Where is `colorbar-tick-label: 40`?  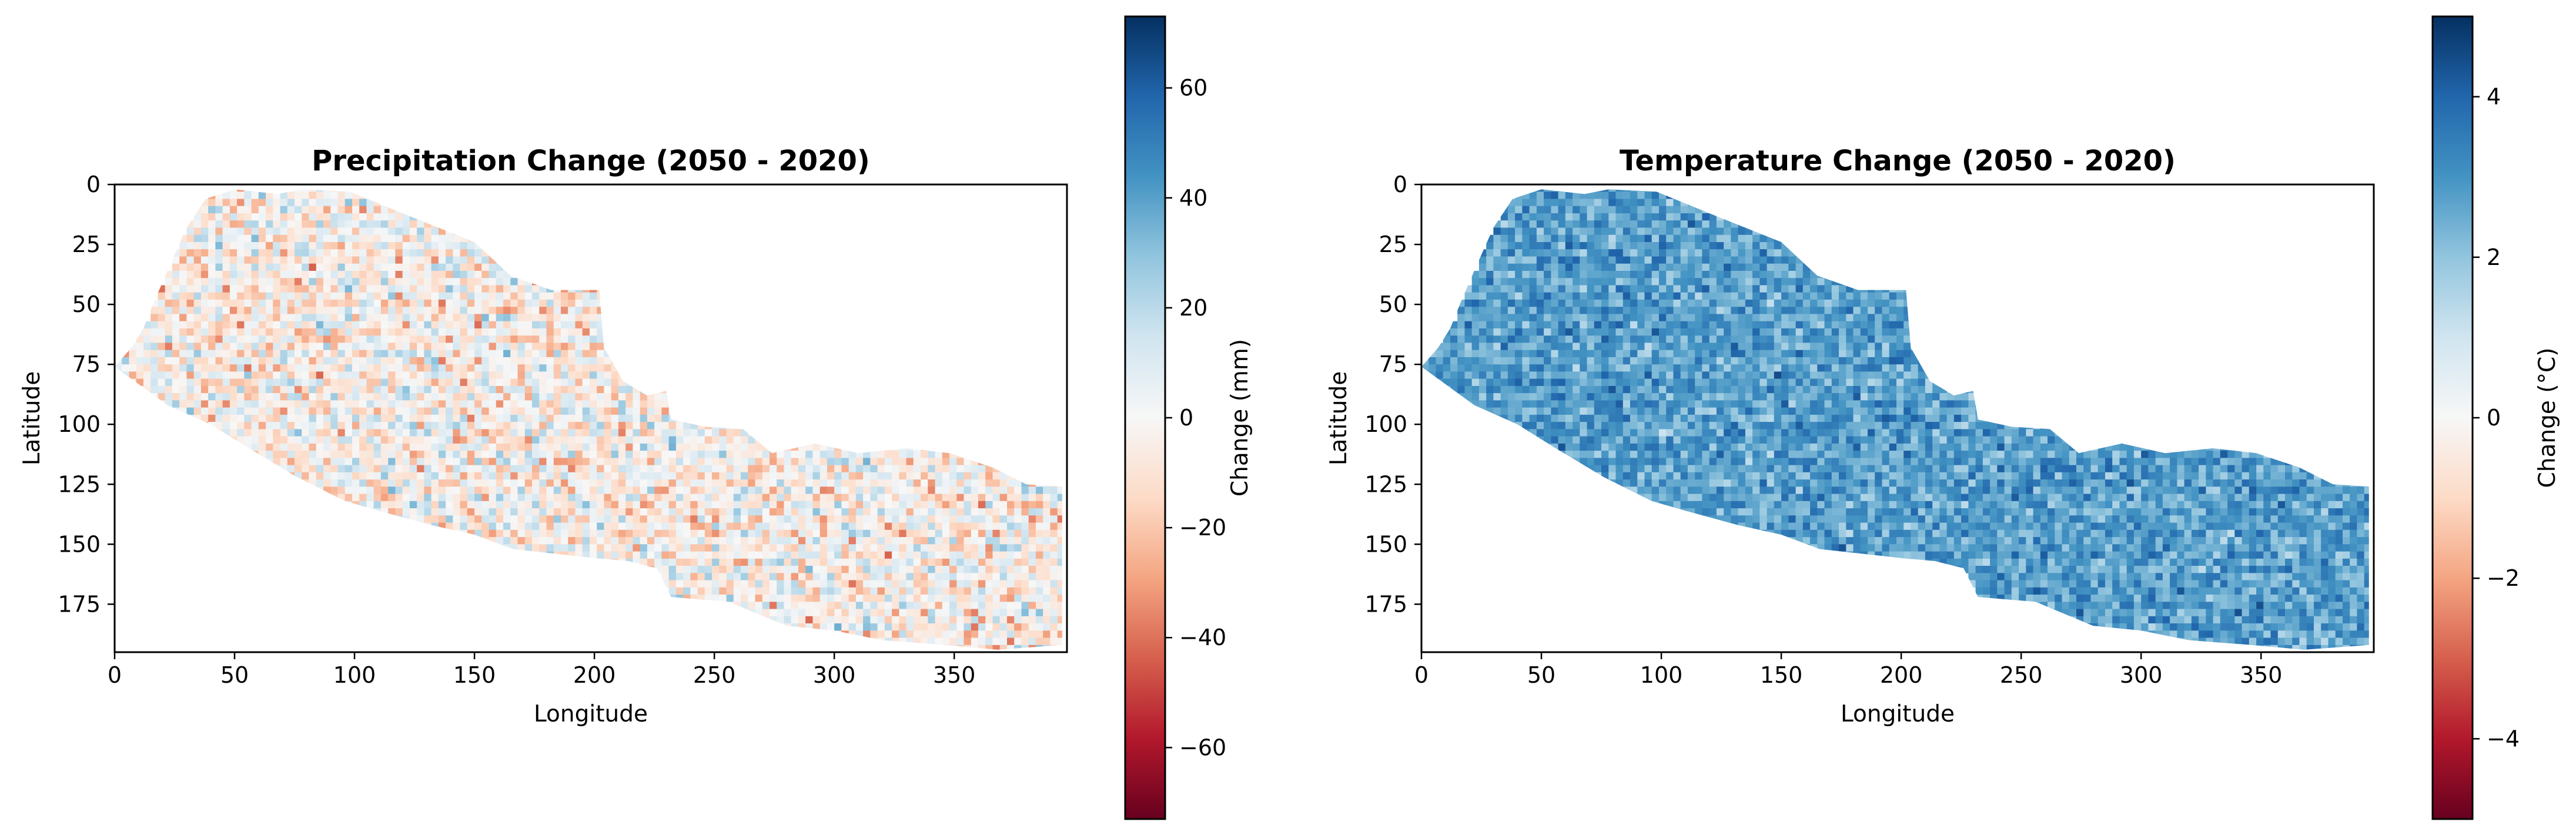
colorbar-tick-label: 40 is located at coordinates (1193, 198).